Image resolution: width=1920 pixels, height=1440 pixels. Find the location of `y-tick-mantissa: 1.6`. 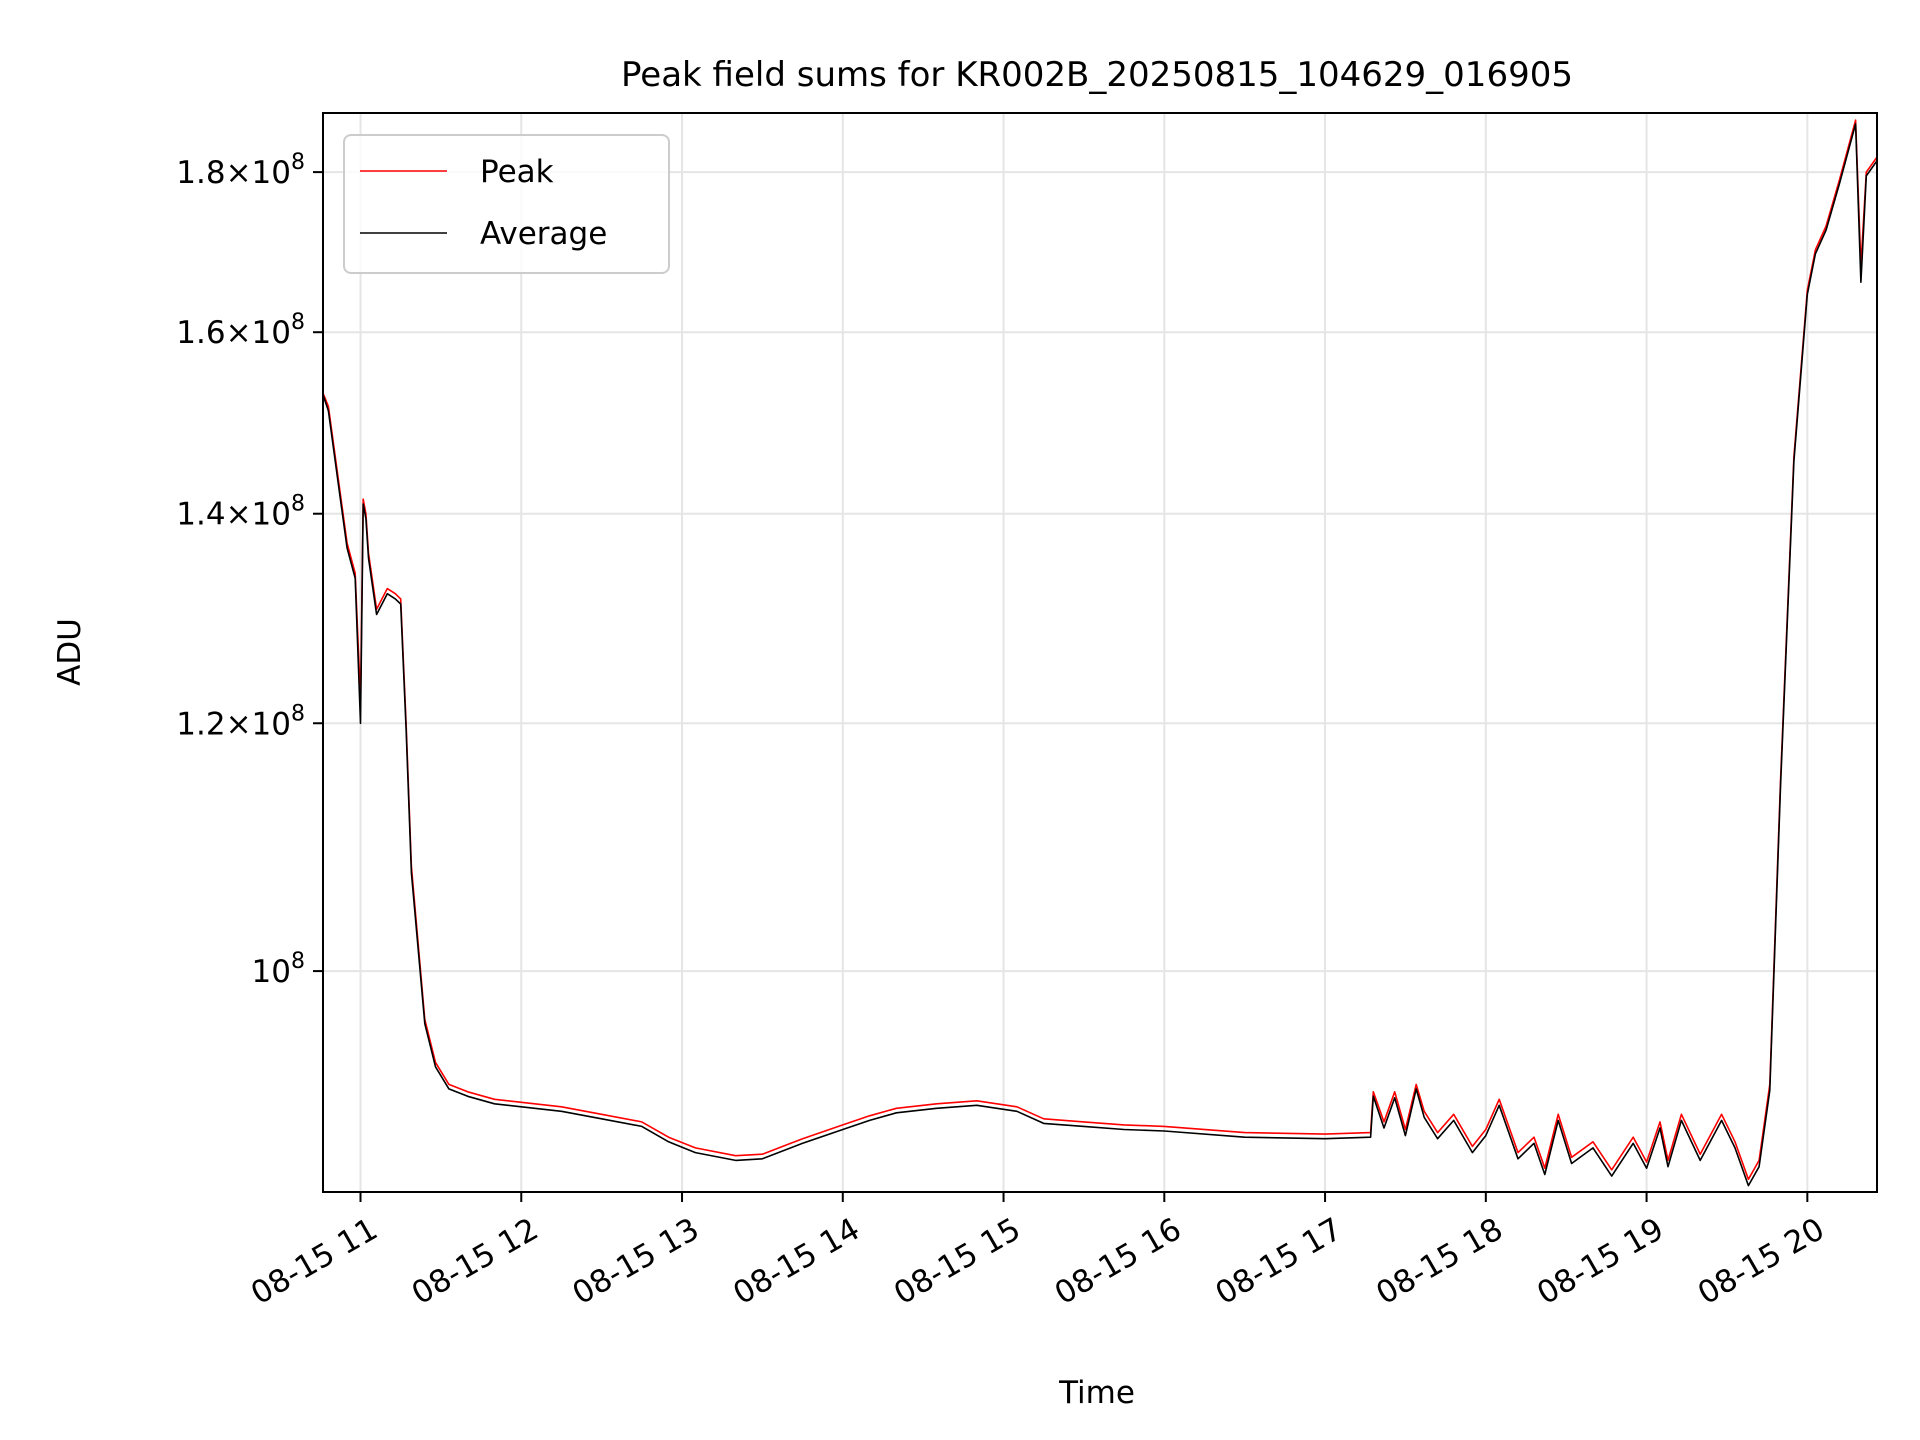

y-tick-mantissa: 1.6 is located at coordinates (200, 333).